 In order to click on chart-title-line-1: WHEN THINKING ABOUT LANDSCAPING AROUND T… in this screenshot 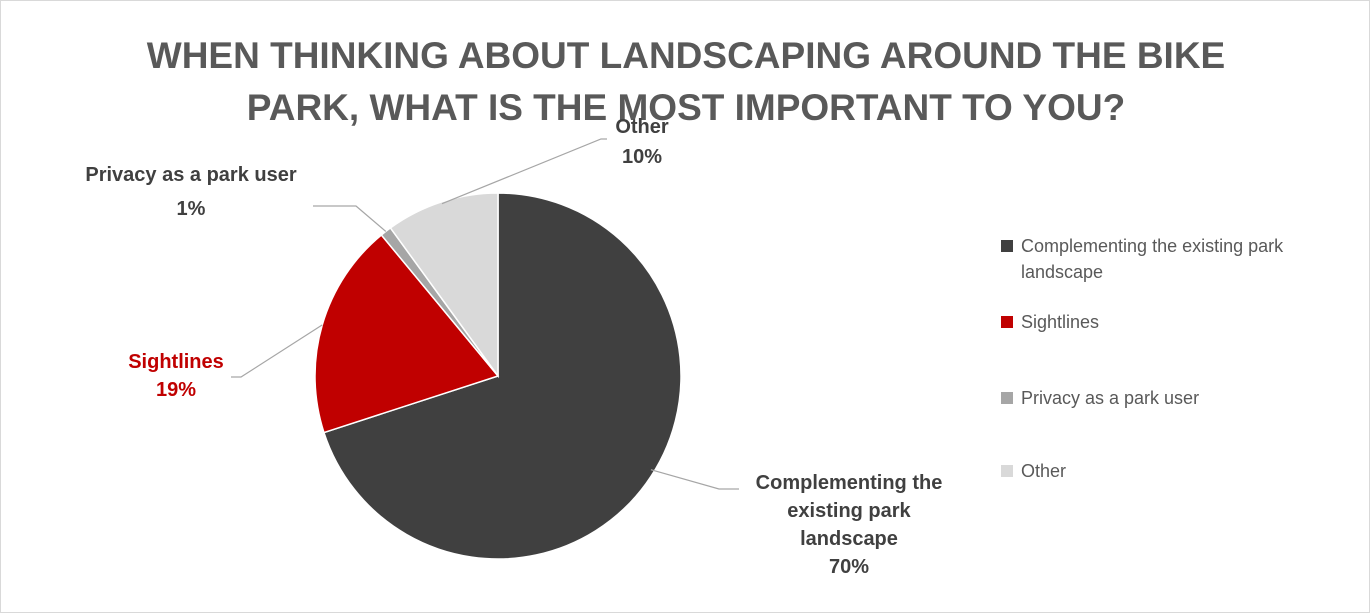, I will do `click(686, 55)`.